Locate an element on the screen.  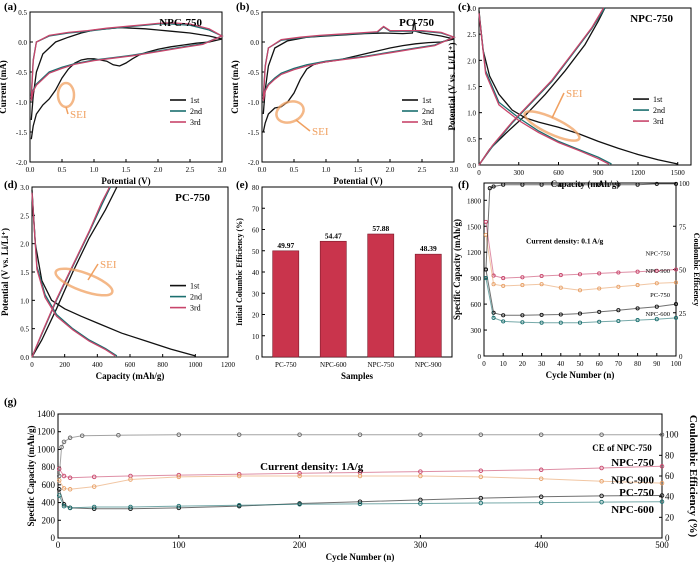
x-tick-label: 1200 is located at coordinates (228, 365).